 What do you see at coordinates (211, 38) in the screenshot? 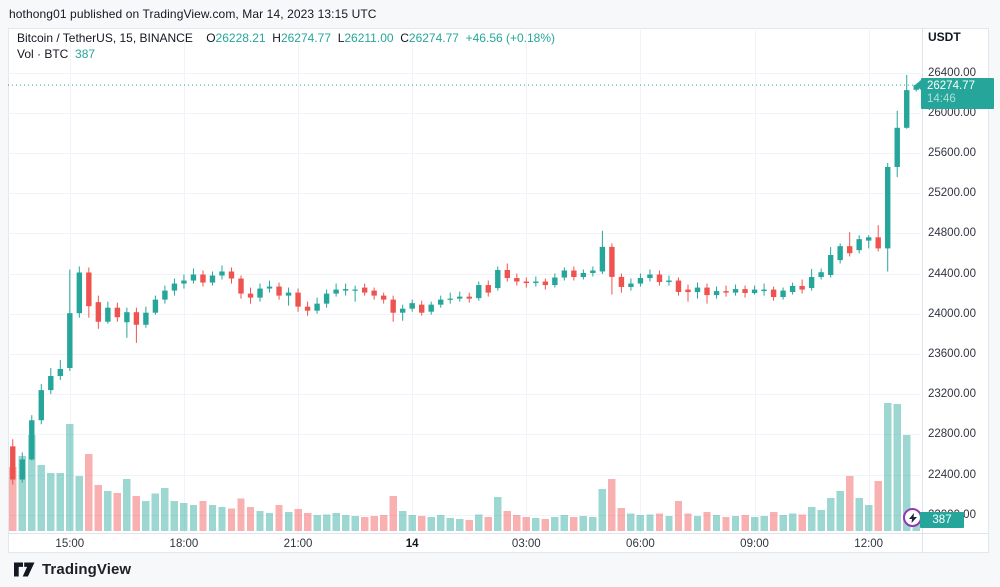
I see `open-label: O` at bounding box center [211, 38].